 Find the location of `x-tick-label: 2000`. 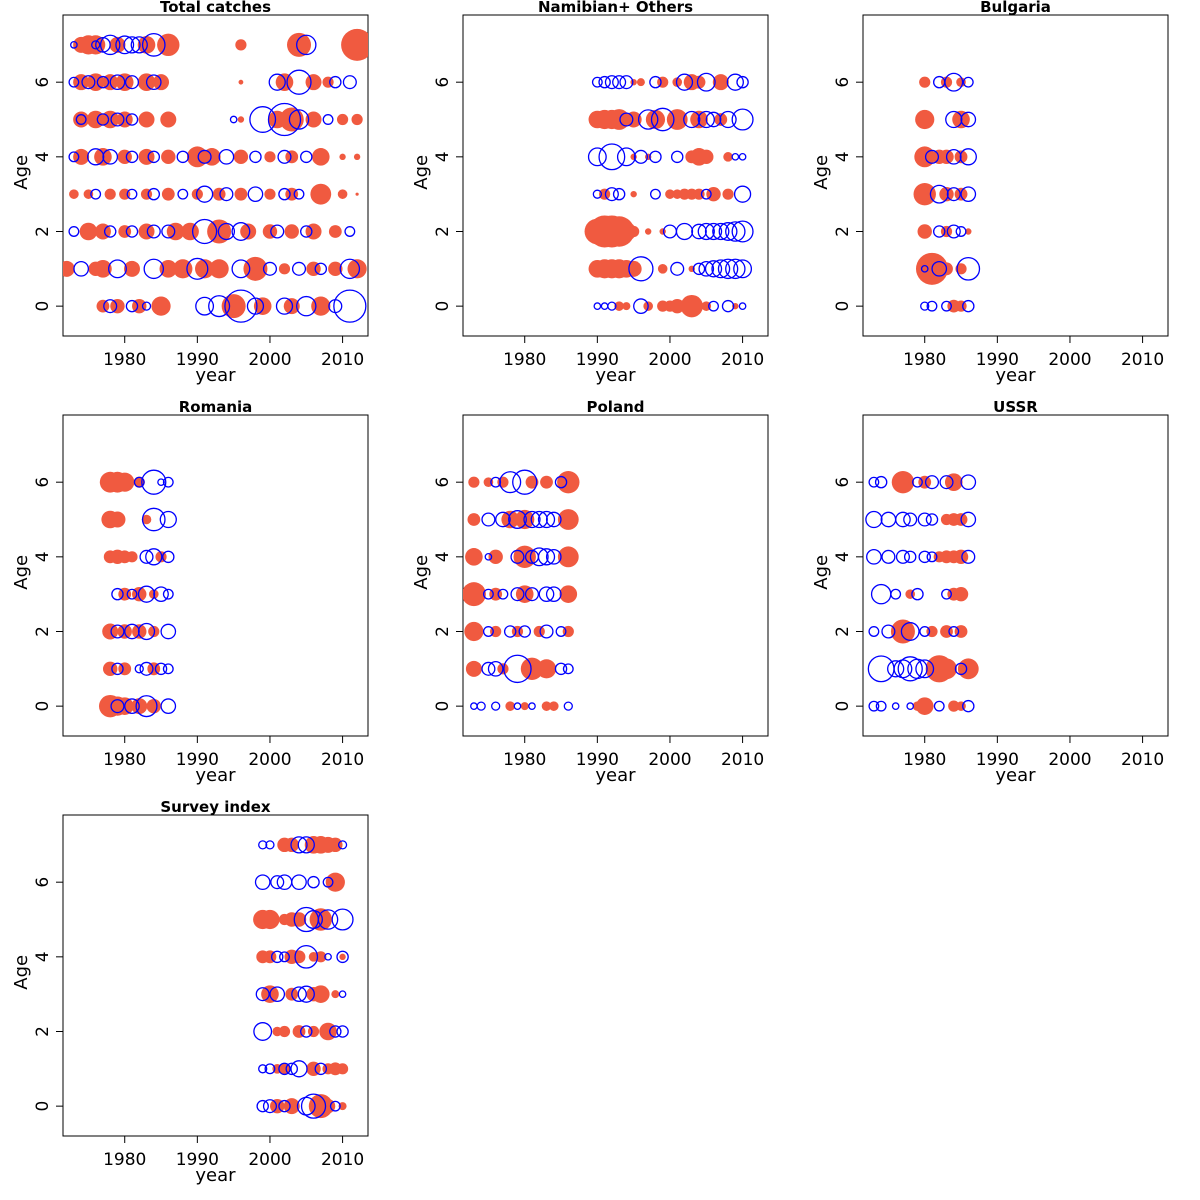

x-tick-label: 2000 is located at coordinates (269, 360).